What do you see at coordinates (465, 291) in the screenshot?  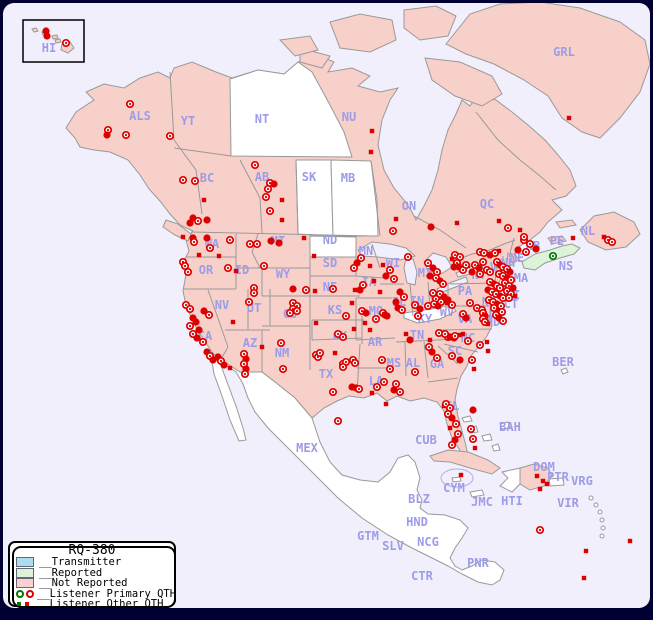 I see `region-label-pa: PA` at bounding box center [465, 291].